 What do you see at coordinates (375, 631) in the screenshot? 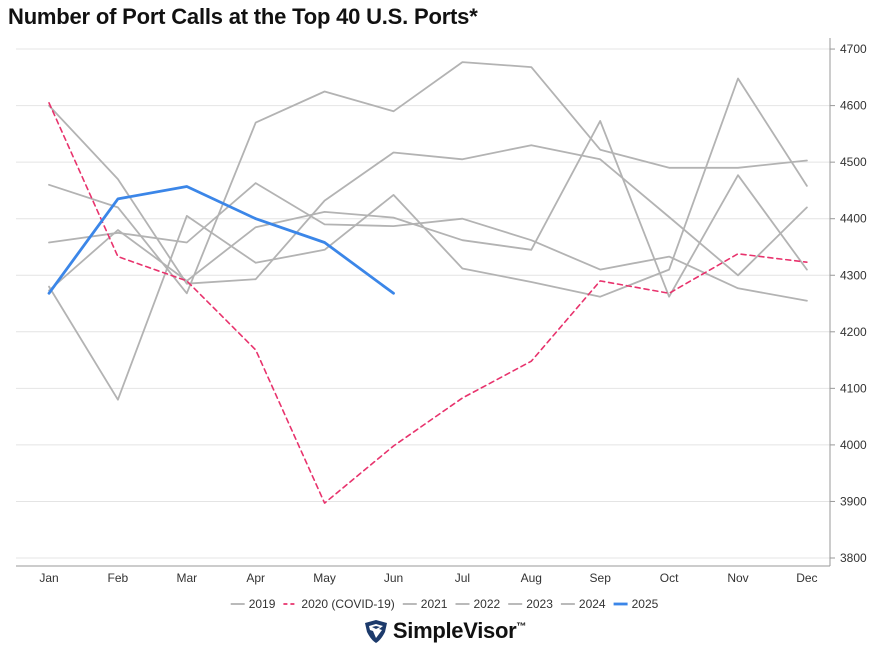
I see `eagle-icon` at bounding box center [375, 631].